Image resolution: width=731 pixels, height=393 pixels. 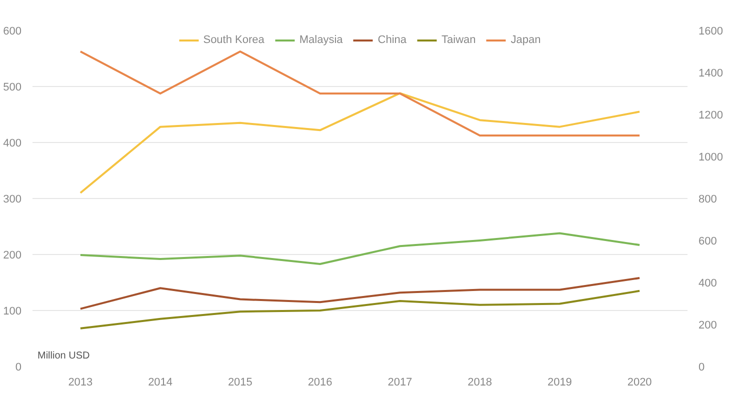 What do you see at coordinates (12, 256) in the screenshot?
I see `y-tick-label: 200` at bounding box center [12, 256].